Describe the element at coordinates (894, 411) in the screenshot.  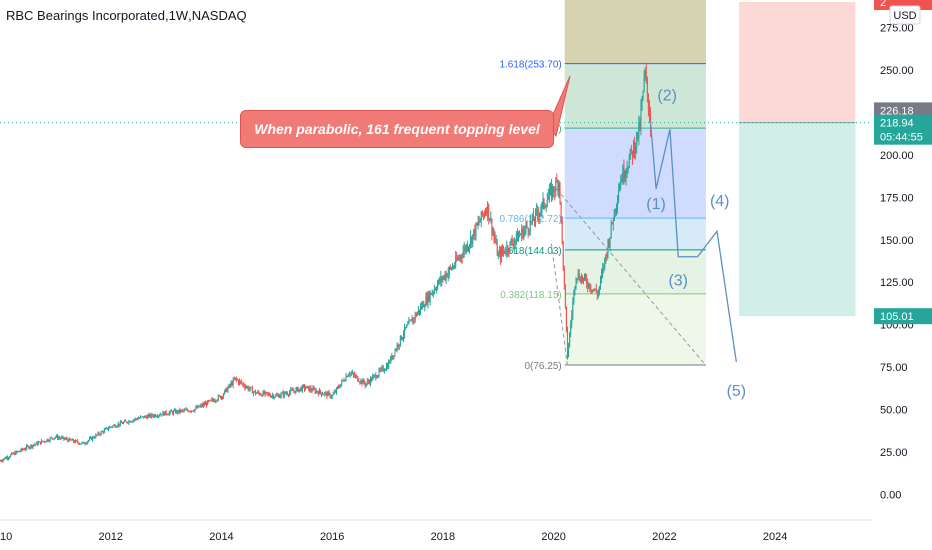
I see `price-axis-tick: 50.00` at that location.